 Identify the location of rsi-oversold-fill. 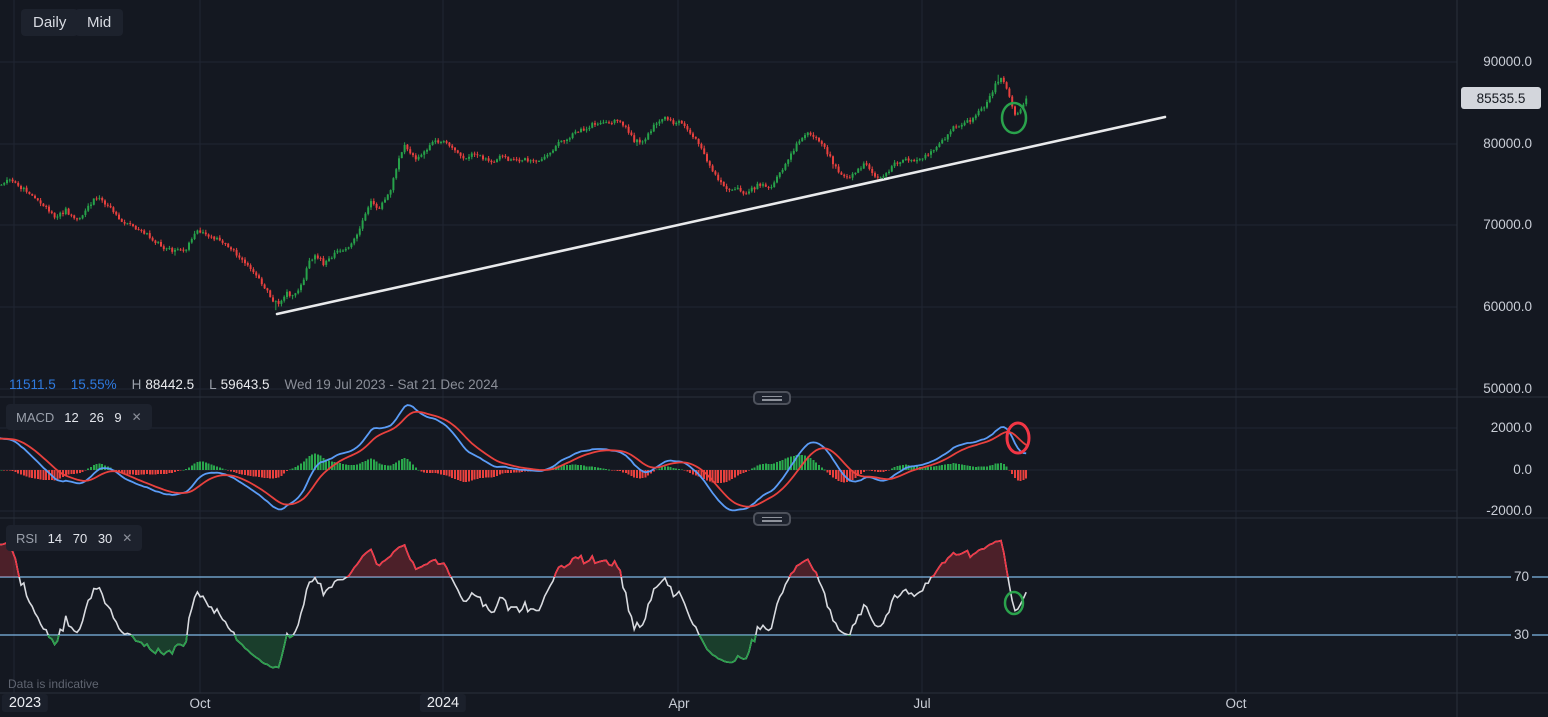
(513, 651).